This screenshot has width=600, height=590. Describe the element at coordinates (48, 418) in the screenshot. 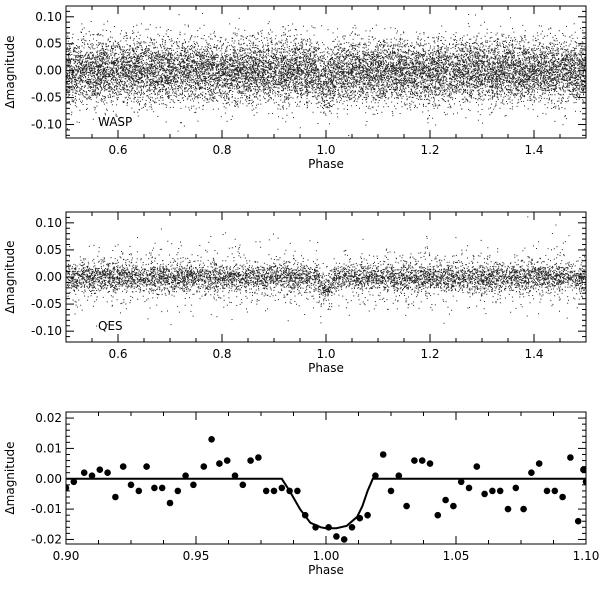

I see `y-tick-label: 0.02` at that location.